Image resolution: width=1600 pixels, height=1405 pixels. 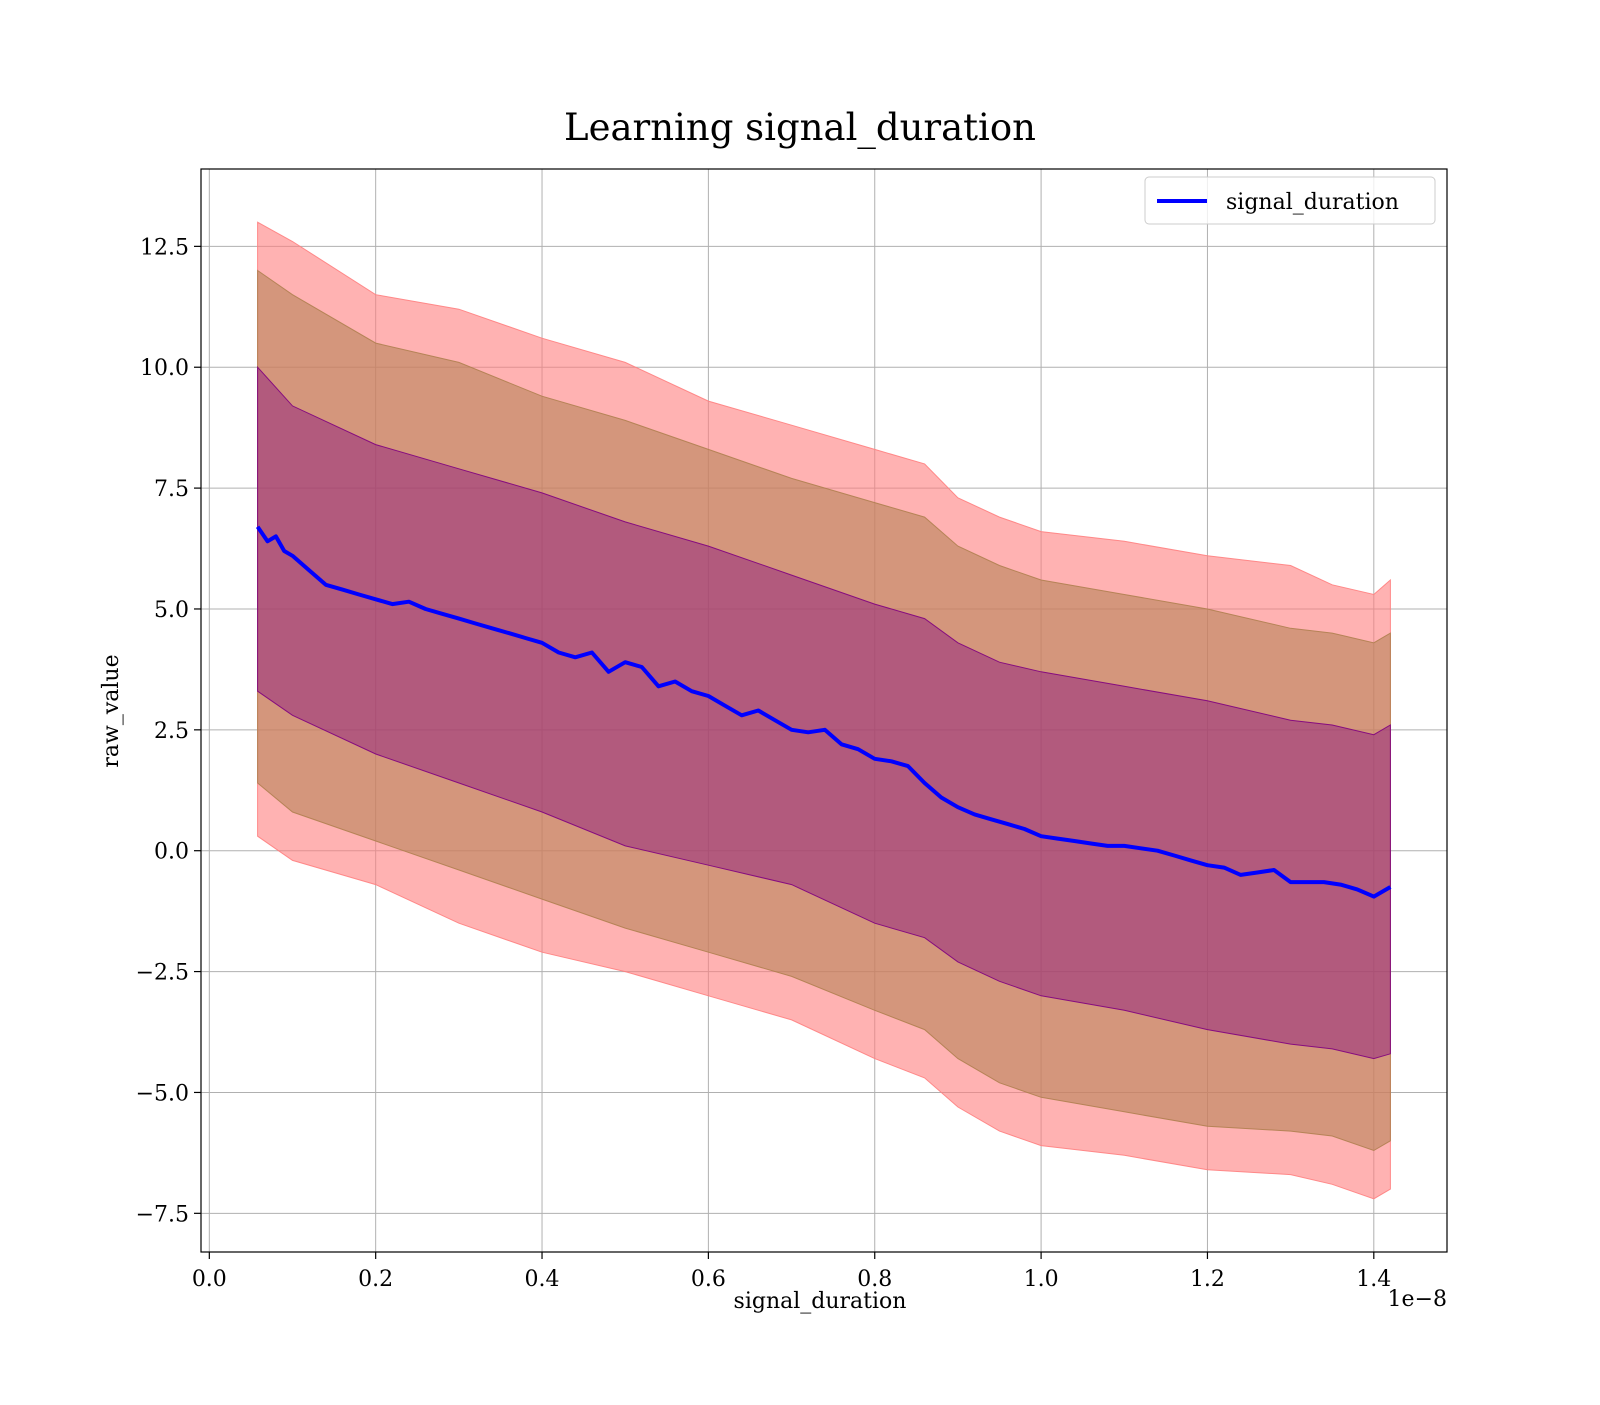 What do you see at coordinates (1041, 1279) in the screenshot?
I see `x-tick-label: 1.0` at bounding box center [1041, 1279].